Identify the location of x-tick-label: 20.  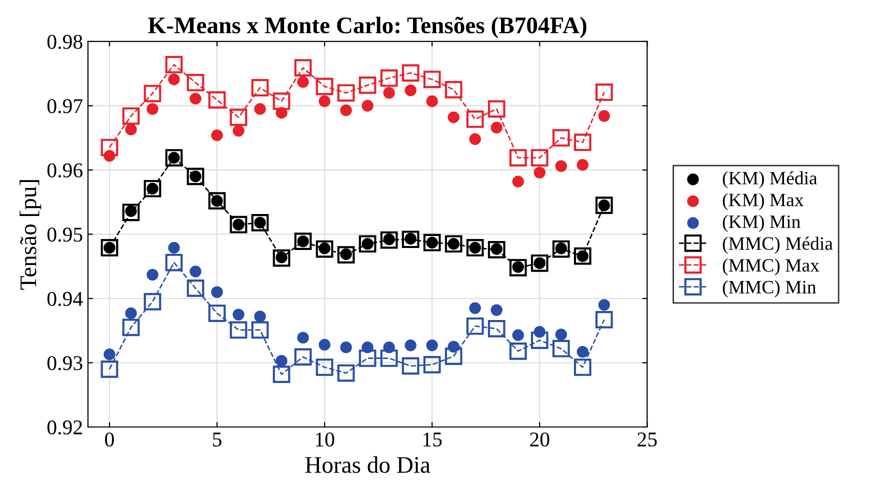
(540, 439).